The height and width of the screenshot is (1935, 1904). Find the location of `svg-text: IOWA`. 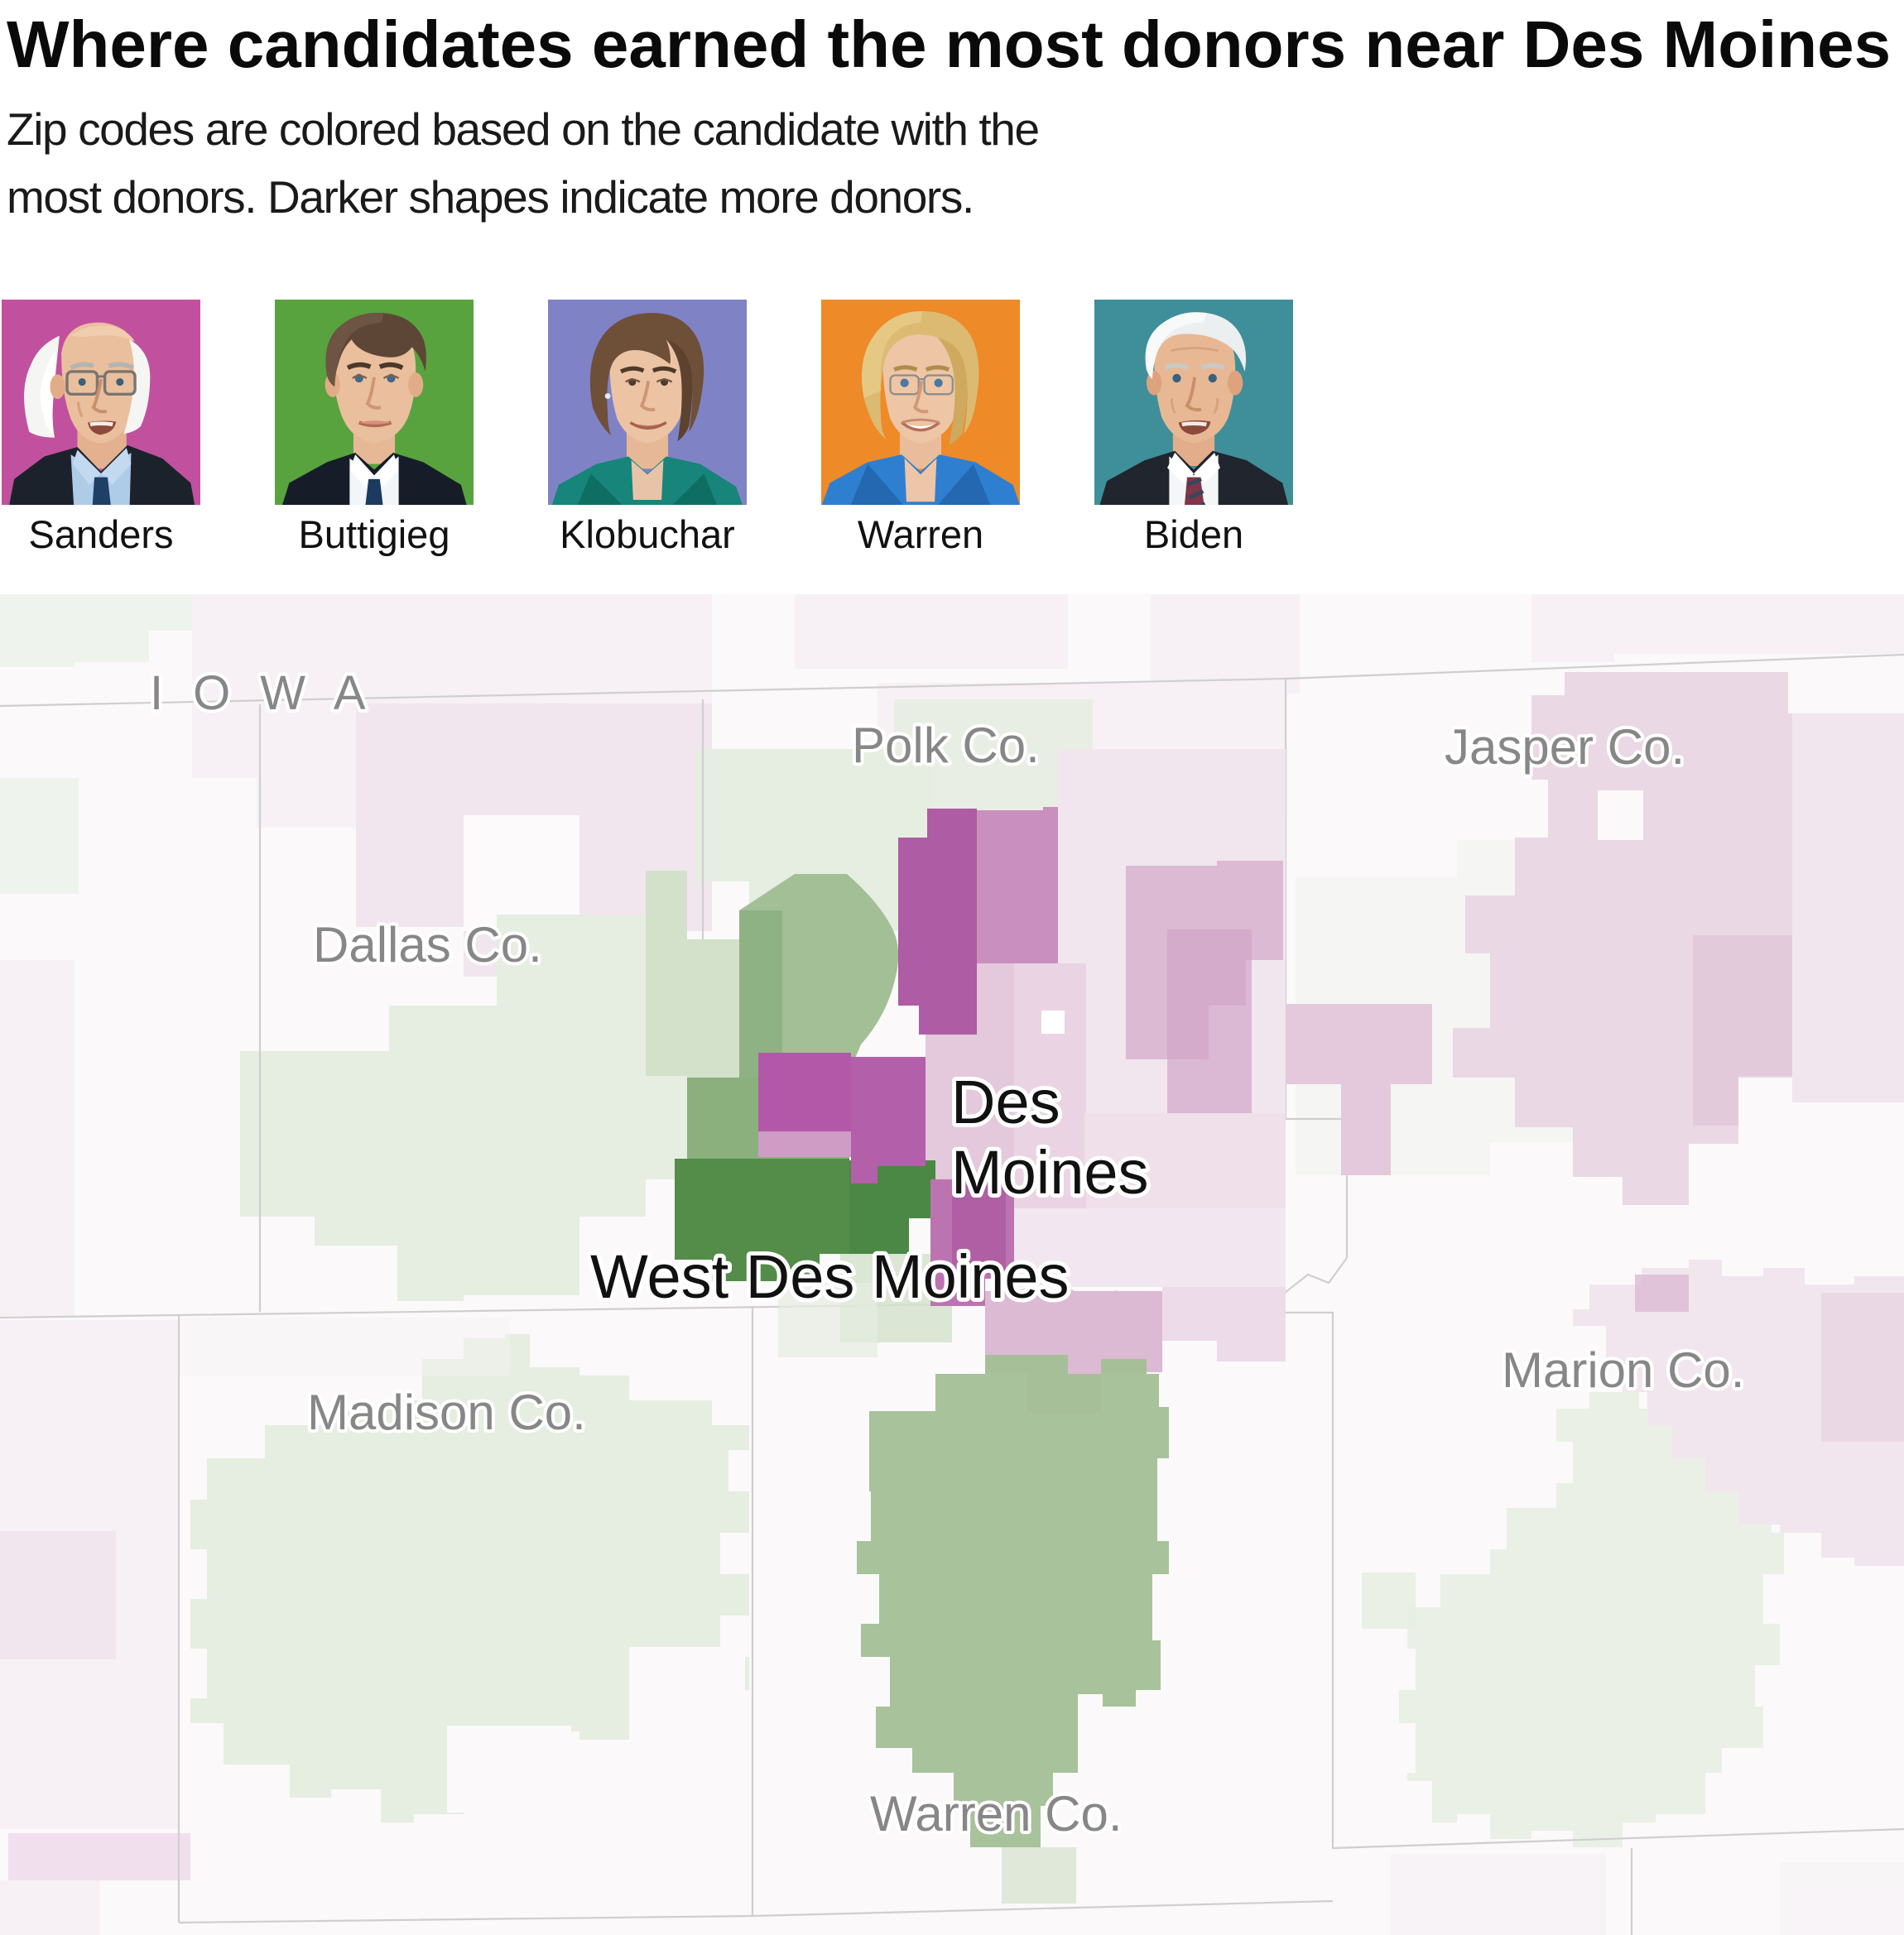

svg-text: IOWA is located at coordinates (273, 693).